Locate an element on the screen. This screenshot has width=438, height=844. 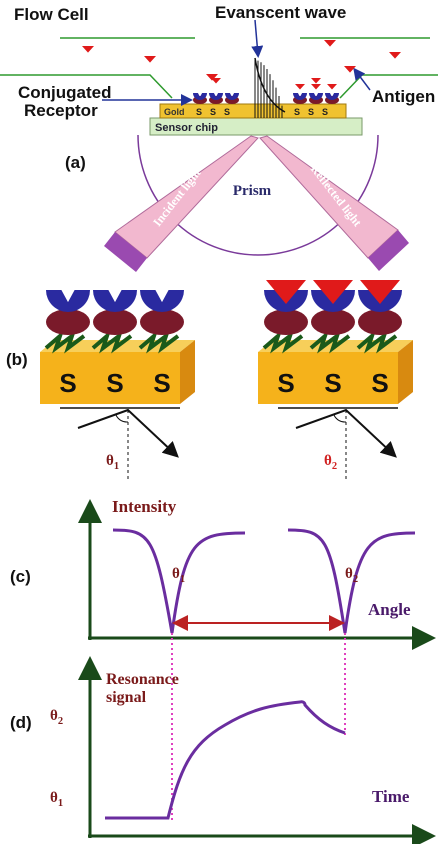
field-envelope is located at coordinates (270, 85).